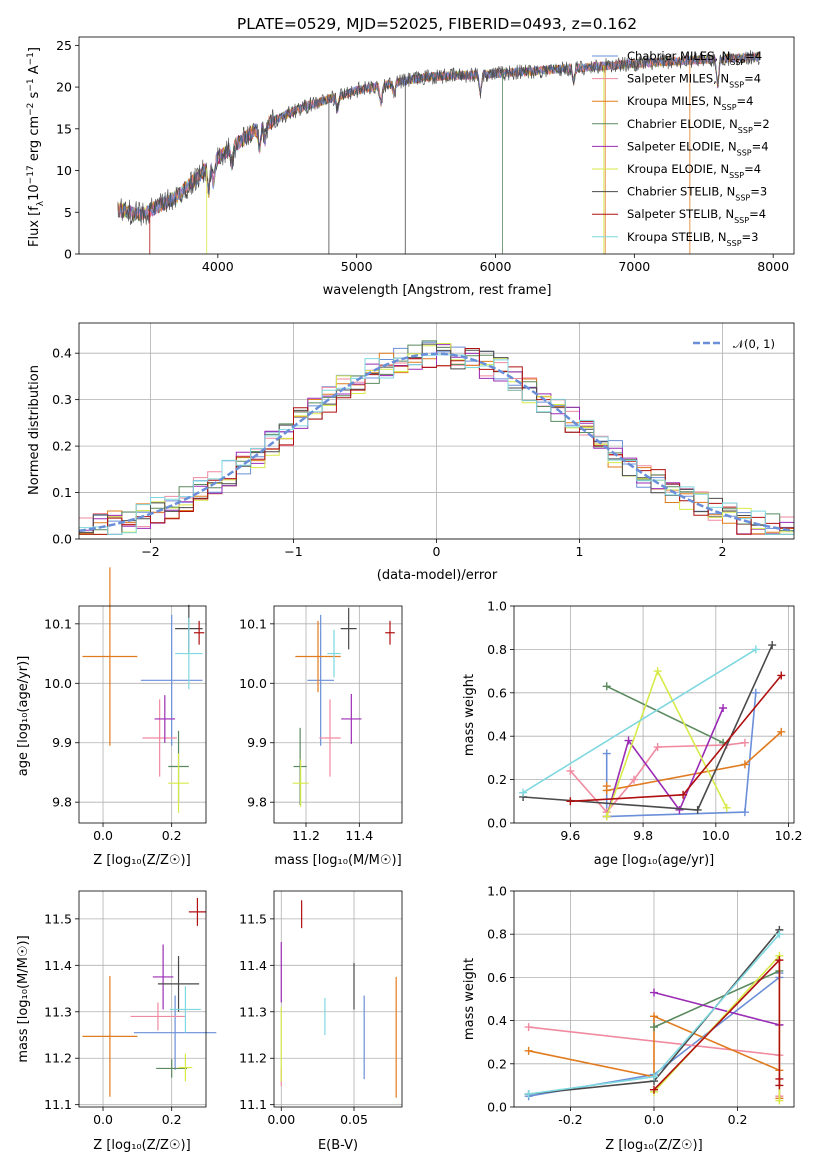 The height and width of the screenshot is (1170, 819). I want to click on x-tick-label: 10.0, so click(716, 835).